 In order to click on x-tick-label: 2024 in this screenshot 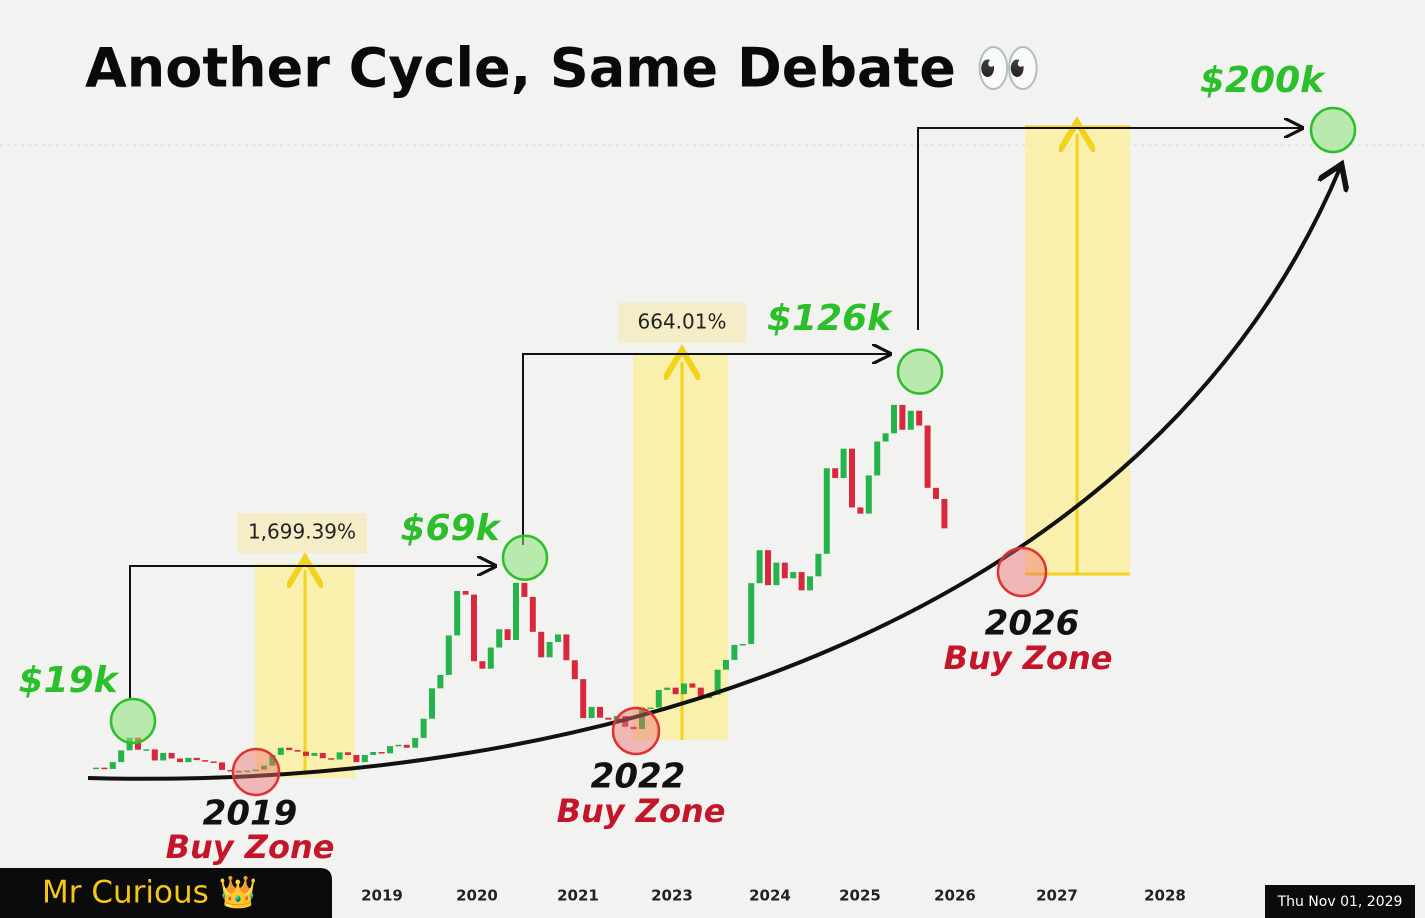, I will do `click(770, 896)`.